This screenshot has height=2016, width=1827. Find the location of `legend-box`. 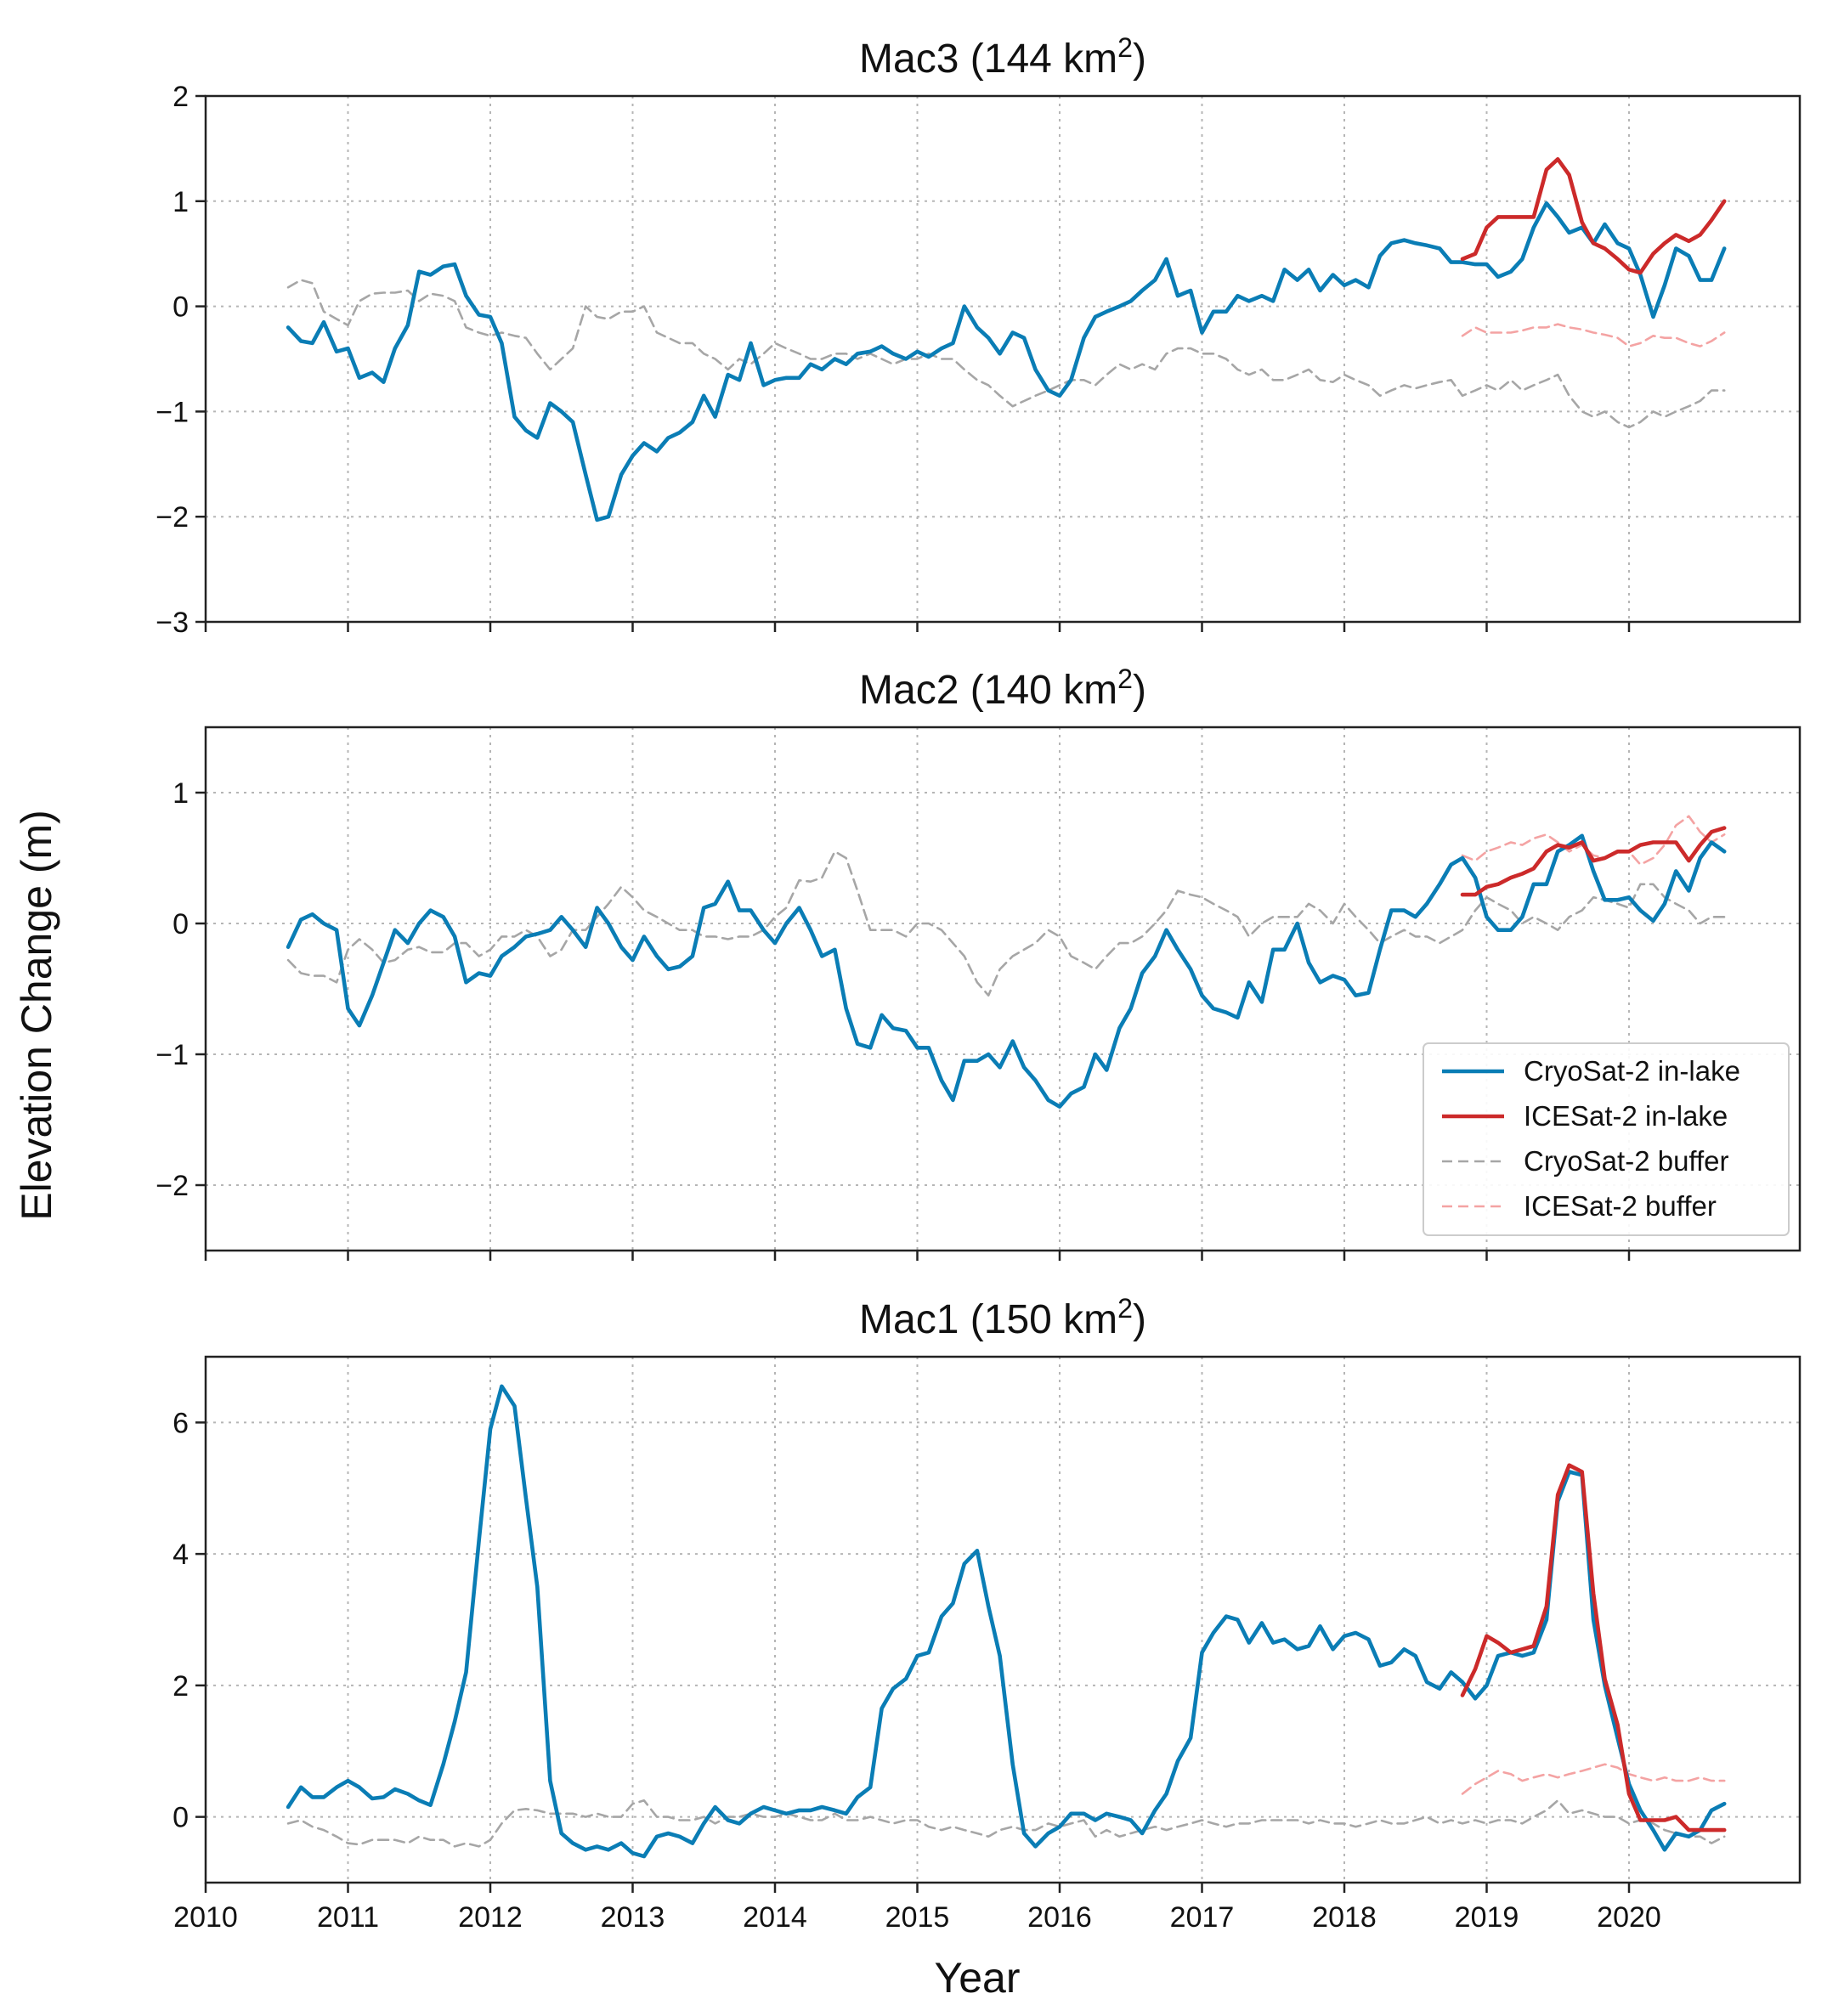

legend-box is located at coordinates (1606, 1139).